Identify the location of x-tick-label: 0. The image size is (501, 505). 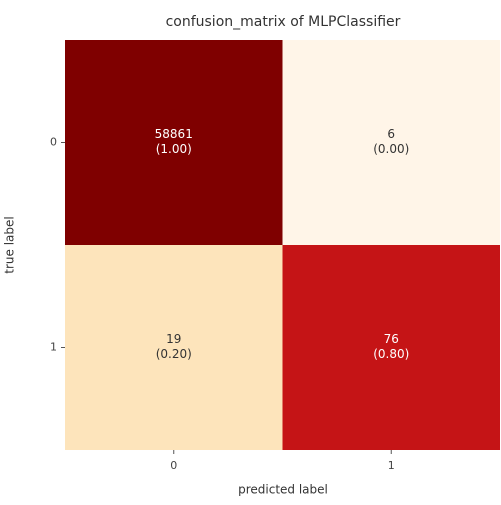
(173, 465).